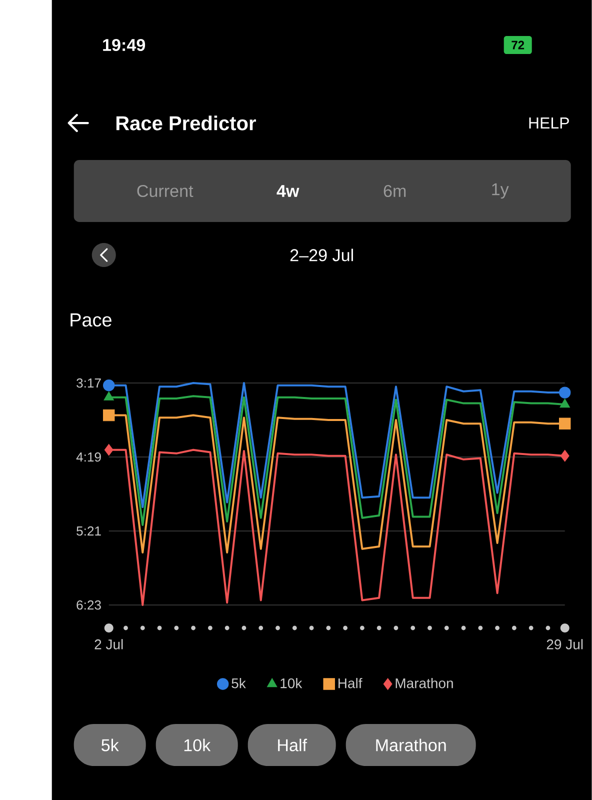 The height and width of the screenshot is (800, 592). Describe the element at coordinates (88, 531) in the screenshot. I see `y-tick-label: 5:21` at that location.